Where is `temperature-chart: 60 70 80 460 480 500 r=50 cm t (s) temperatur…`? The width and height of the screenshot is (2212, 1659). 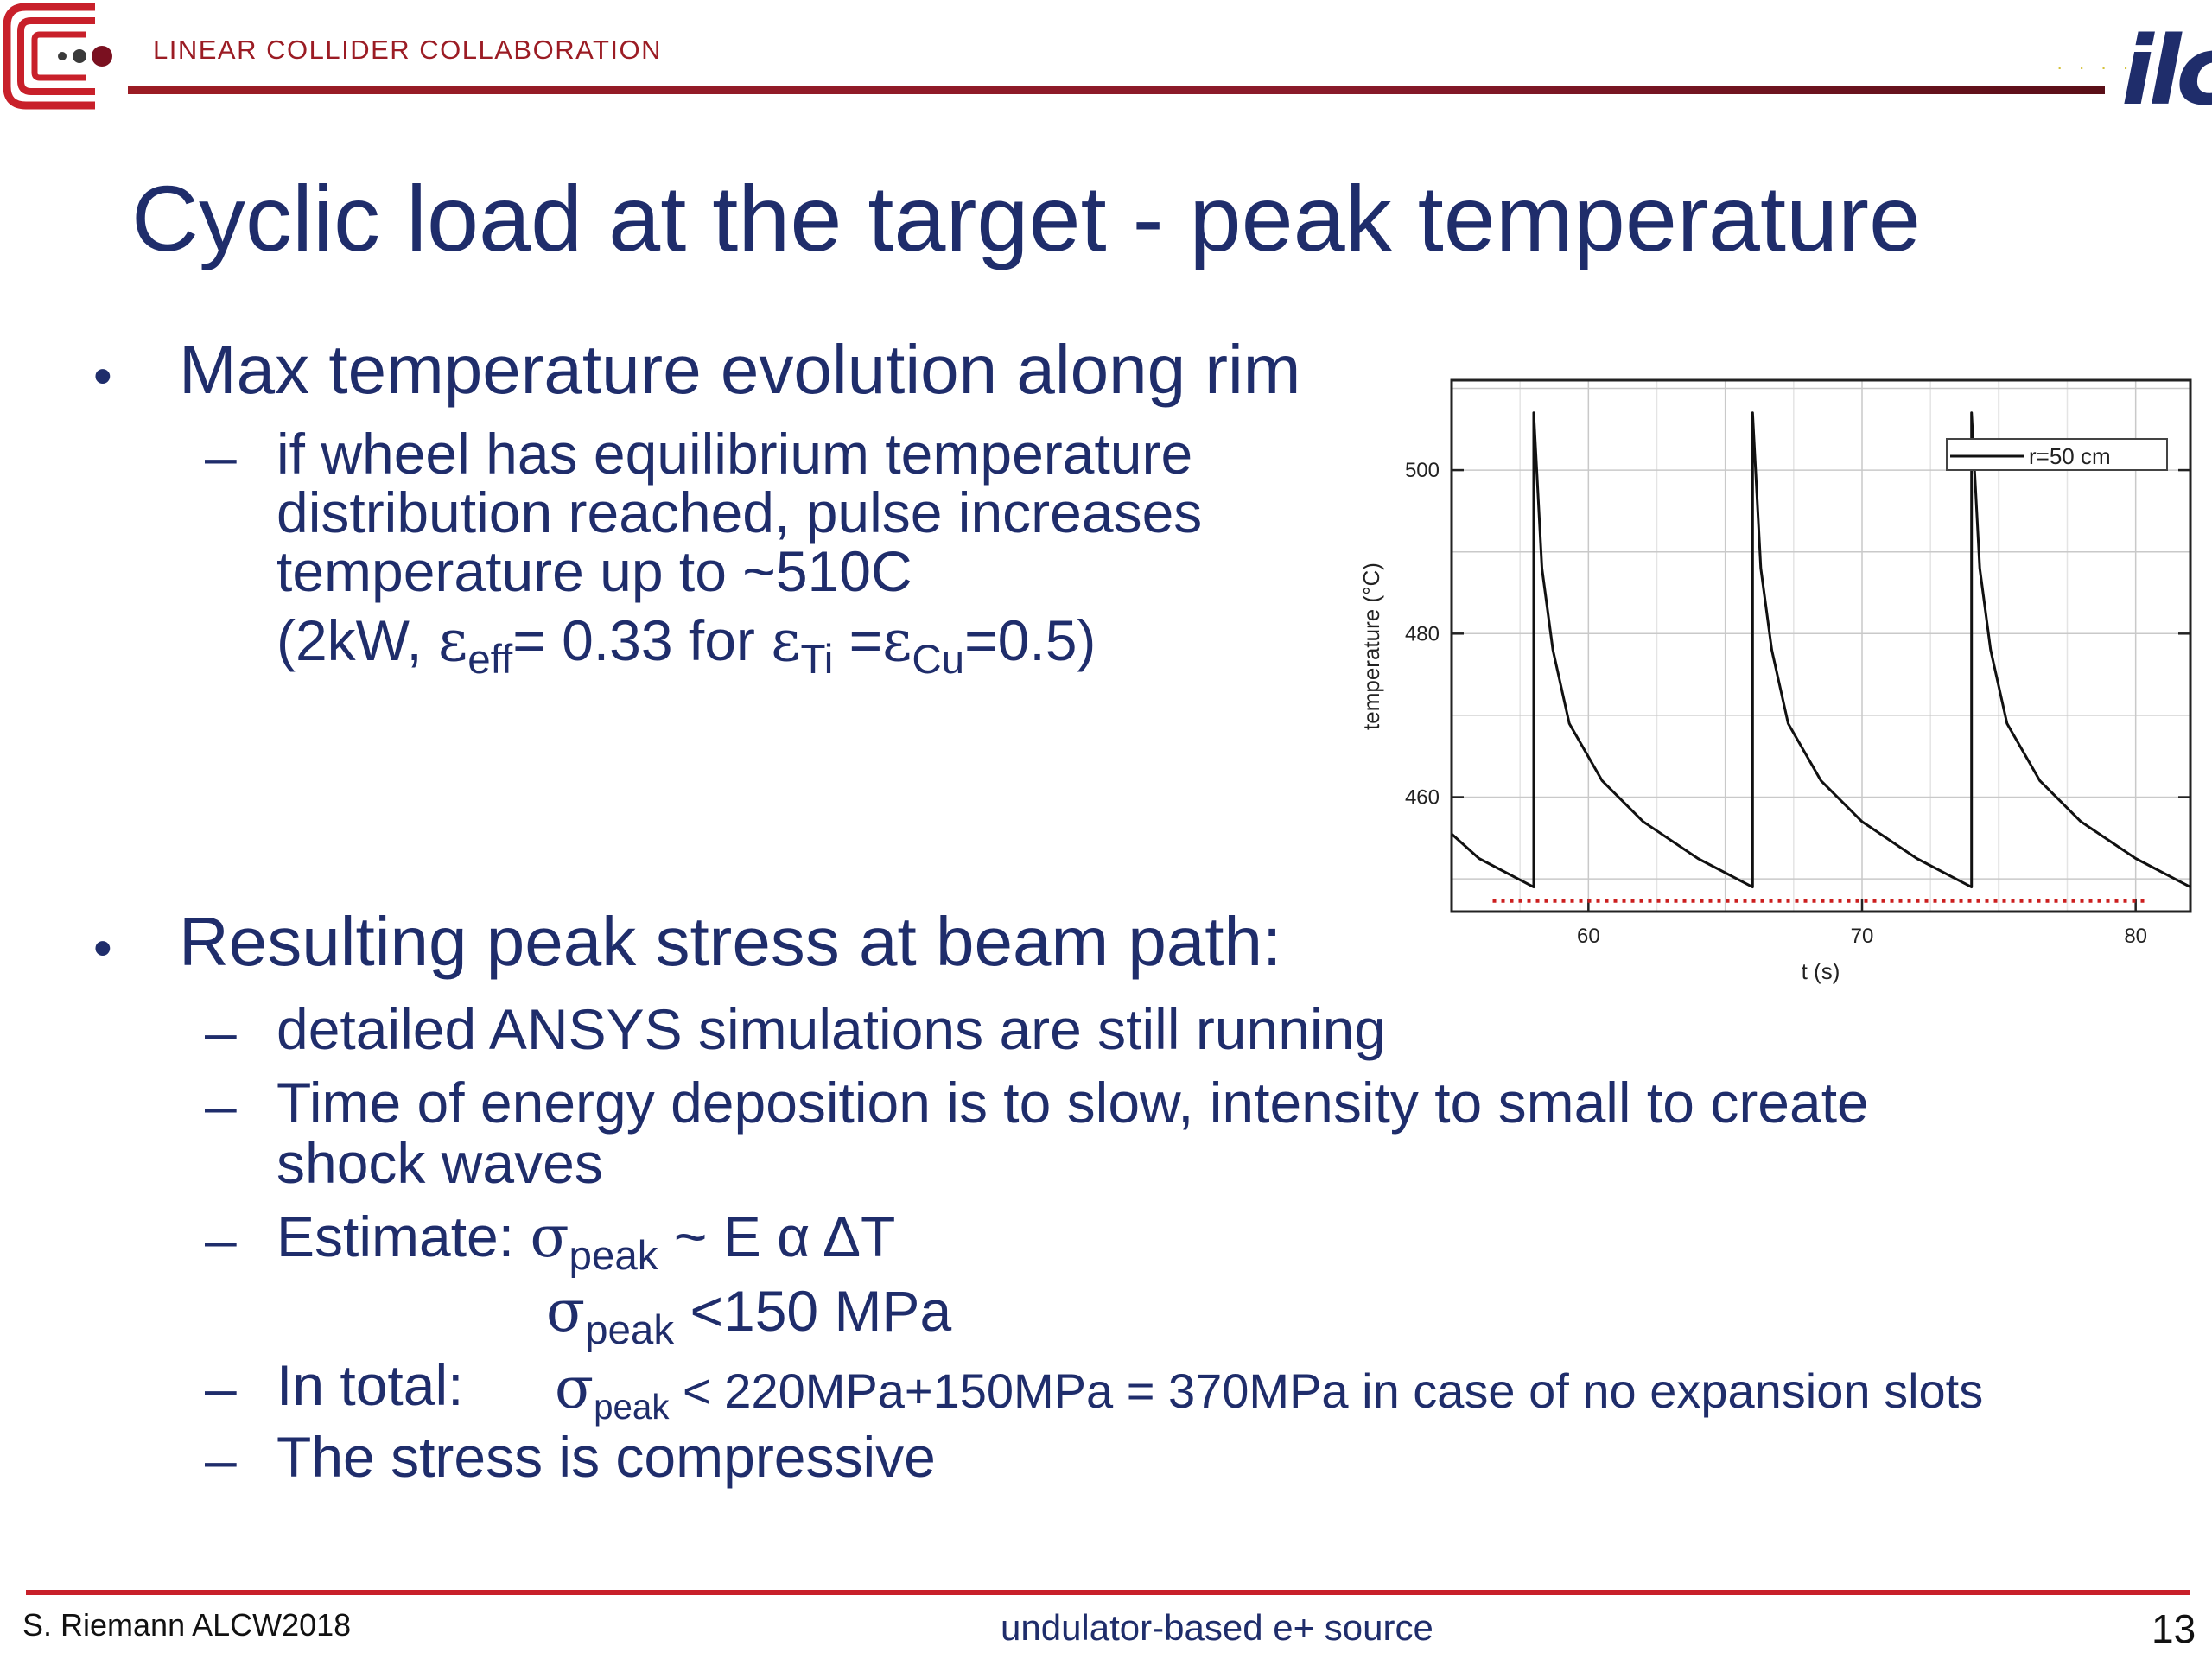 temperature-chart: 60 70 80 460 480 500 r=50 cm t (s) temperatur… is located at coordinates (1775, 681).